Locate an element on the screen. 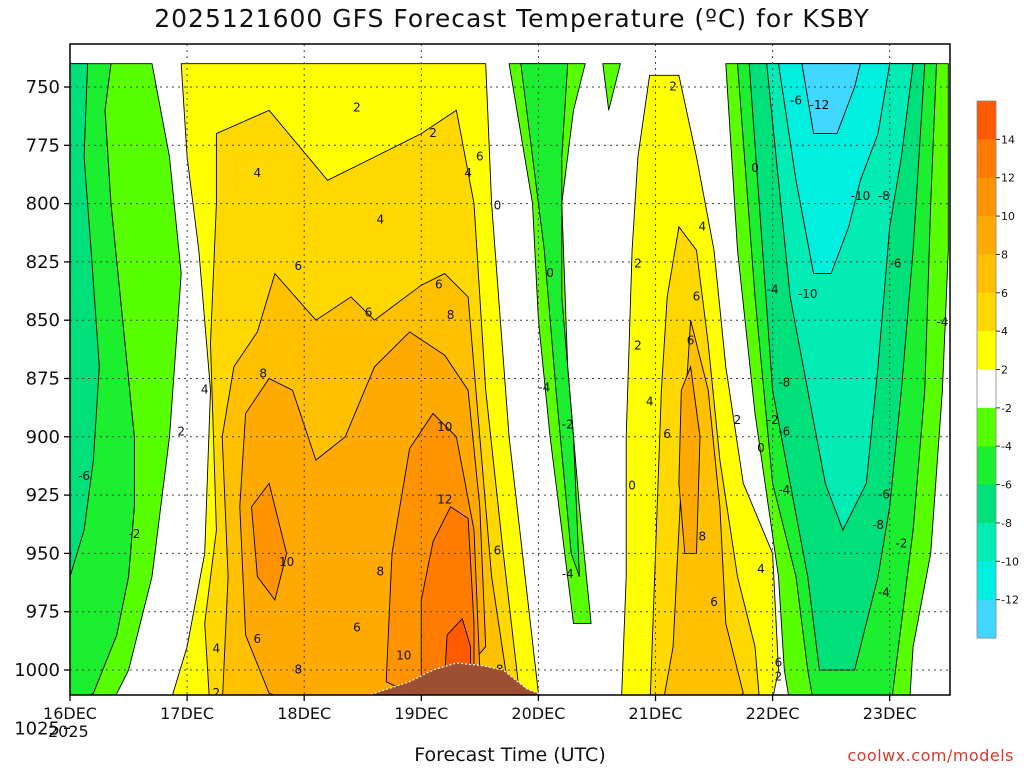  colorbar-label: -8 is located at coordinates (1006, 523).